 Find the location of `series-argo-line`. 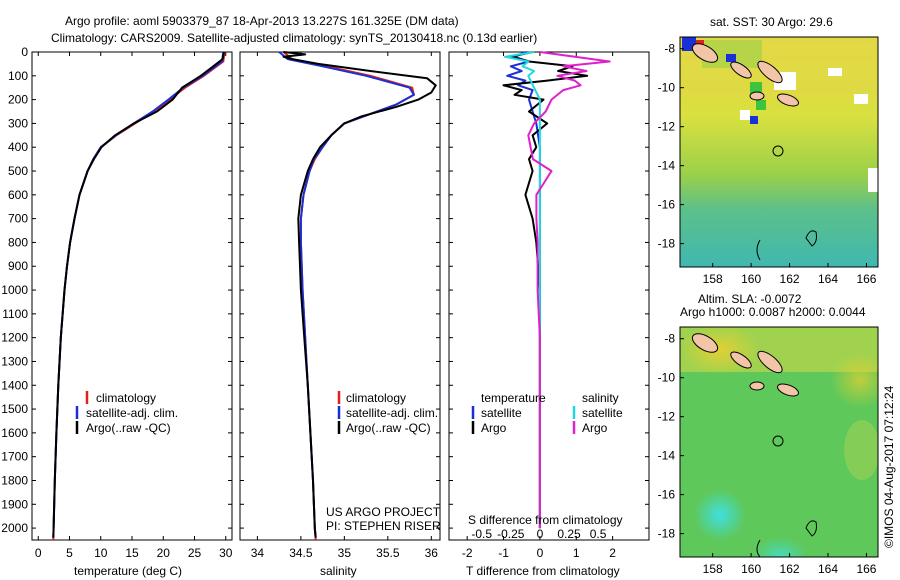

series-argo-line is located at coordinates (359, 294).